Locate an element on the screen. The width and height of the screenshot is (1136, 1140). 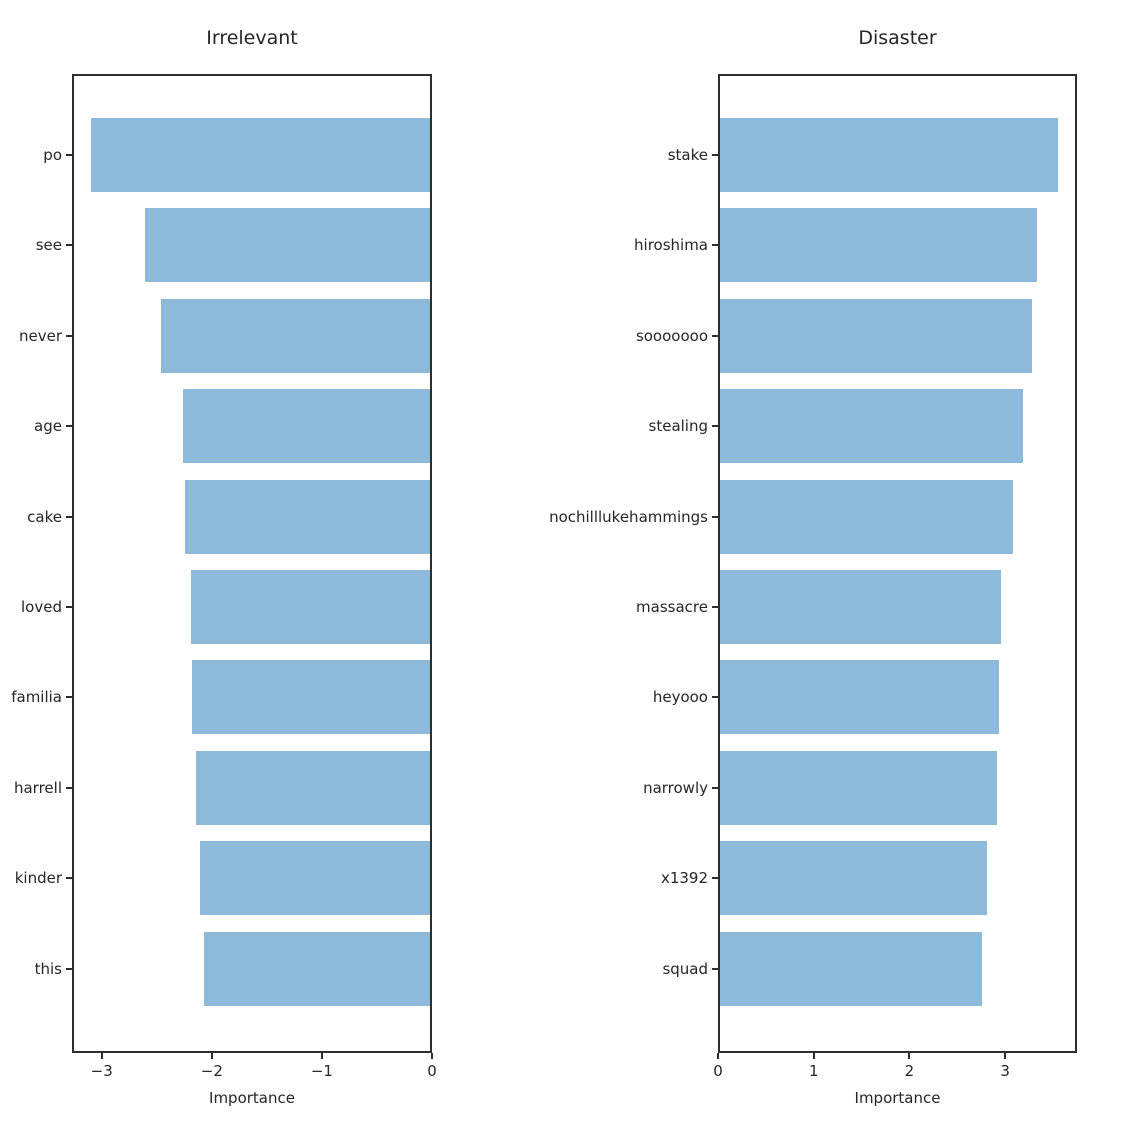
x-tick-label-3: 3 is located at coordinates (1005, 1071).